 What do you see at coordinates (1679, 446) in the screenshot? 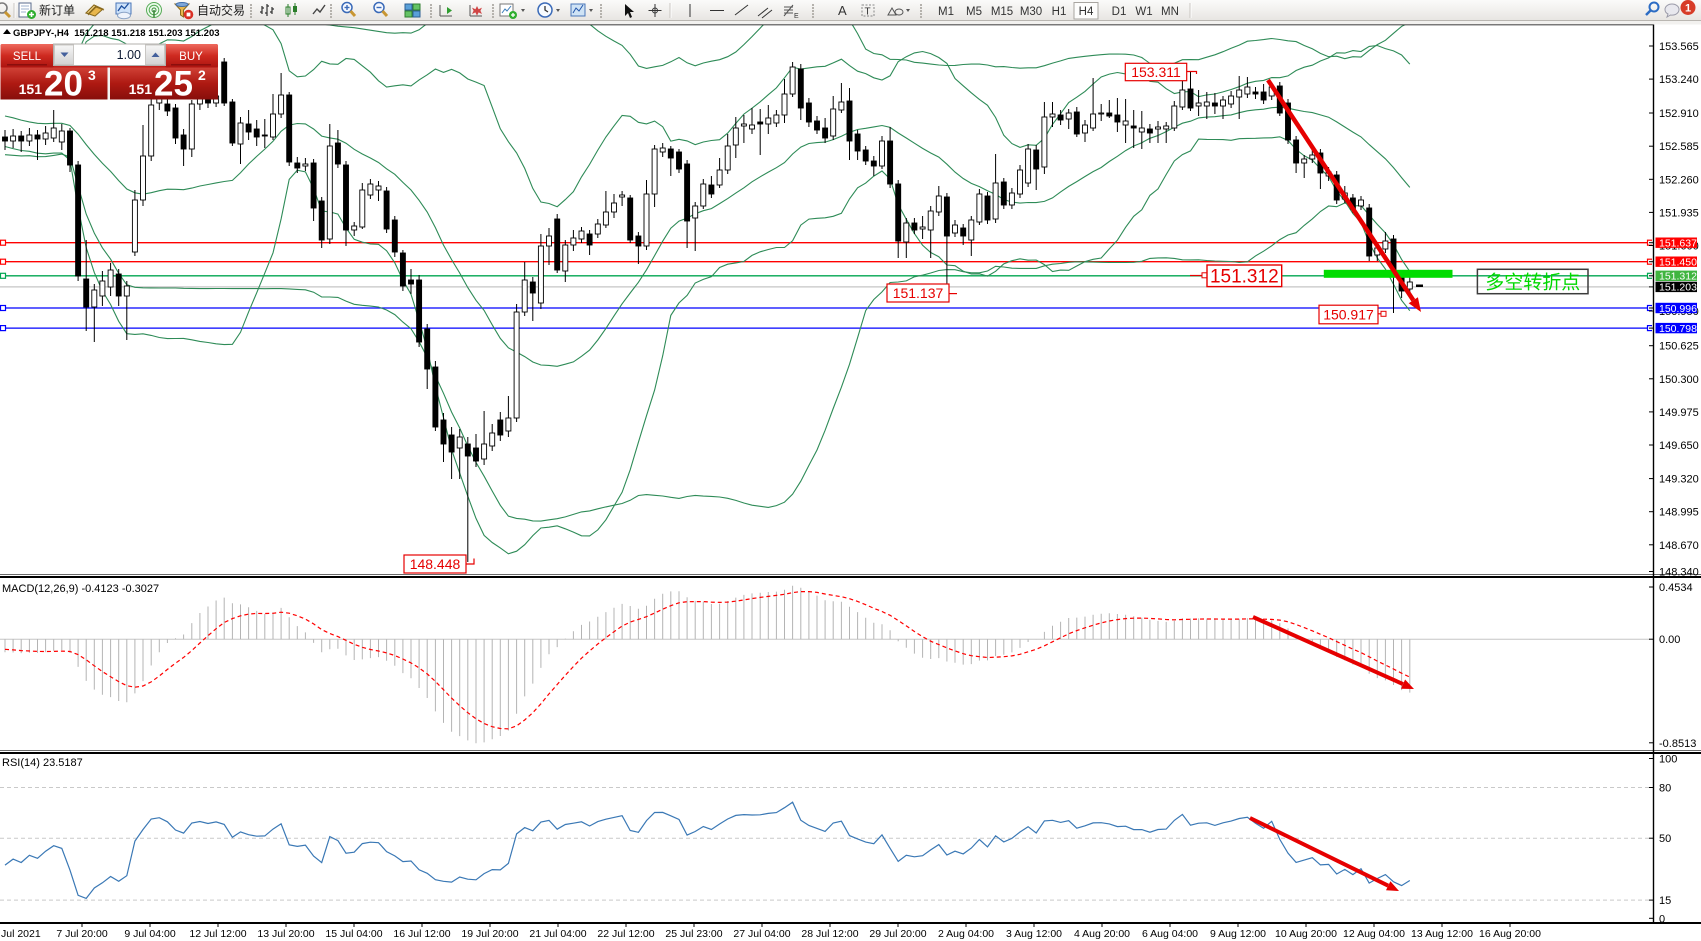
I see `svg-text: 149.650` at bounding box center [1679, 446].